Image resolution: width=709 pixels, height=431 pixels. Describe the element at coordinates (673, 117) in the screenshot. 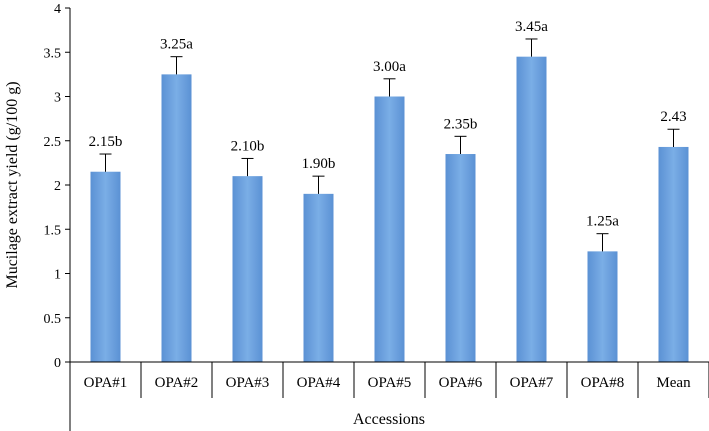

I see `data-label: 2.43` at that location.